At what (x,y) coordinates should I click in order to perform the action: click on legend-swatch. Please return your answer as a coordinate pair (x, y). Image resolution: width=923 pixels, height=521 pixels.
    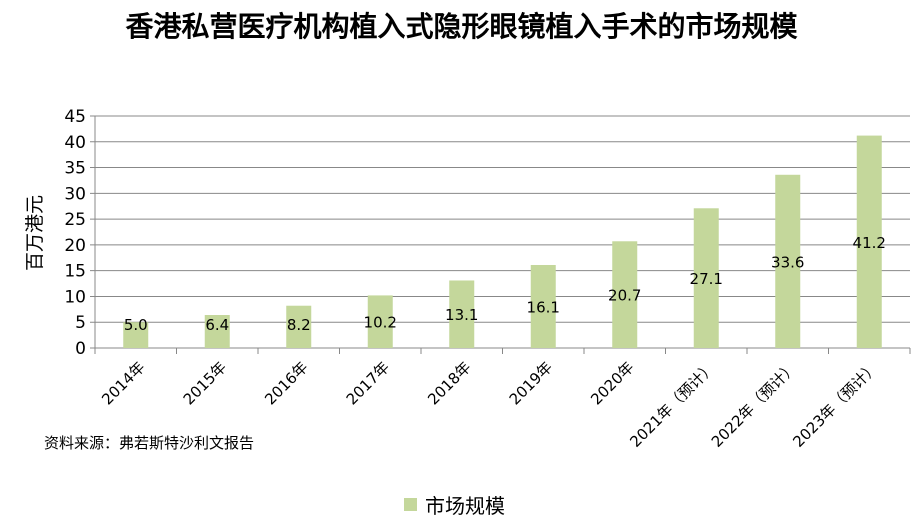
    Looking at the image, I should click on (410, 504).